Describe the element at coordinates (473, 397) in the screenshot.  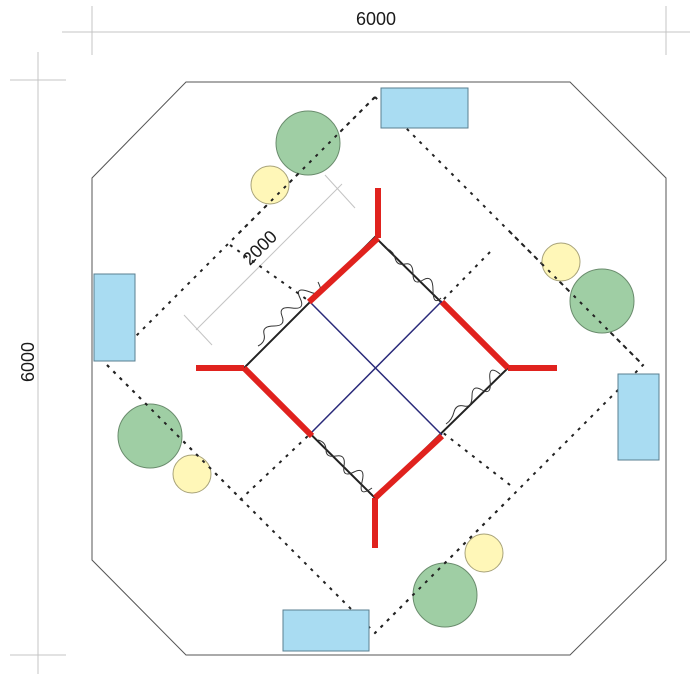
I see `cable-lower-right` at that location.